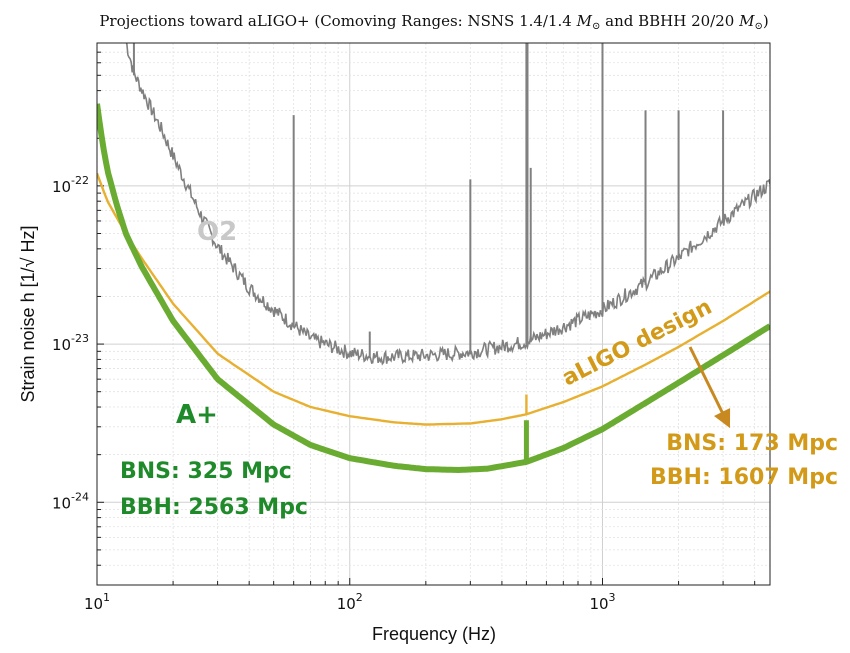 This screenshot has width=850, height=653. What do you see at coordinates (97, 602) in the screenshot?
I see `x-tick-label: 10¹` at bounding box center [97, 602].